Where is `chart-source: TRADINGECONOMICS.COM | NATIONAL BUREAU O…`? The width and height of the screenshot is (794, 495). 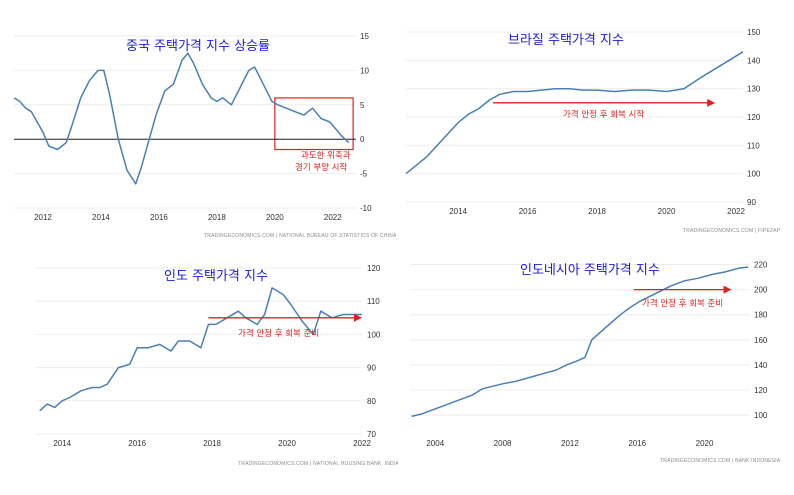 chart-source: TRADINGECONOMICS.COM | NATIONAL BUREAU O… is located at coordinates (300, 236).